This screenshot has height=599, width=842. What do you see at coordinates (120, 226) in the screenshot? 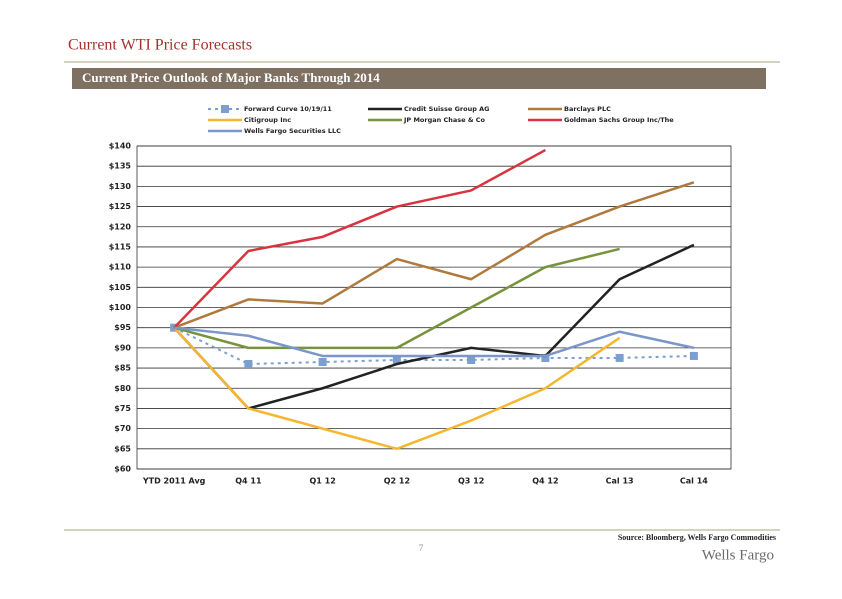
I see `y-tick-label: $120` at bounding box center [120, 226].